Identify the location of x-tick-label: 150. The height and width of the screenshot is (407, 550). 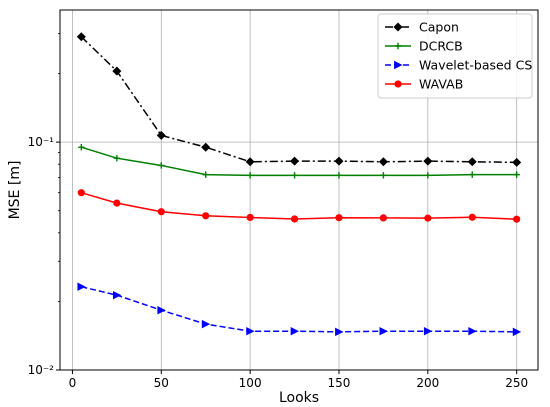
(339, 383).